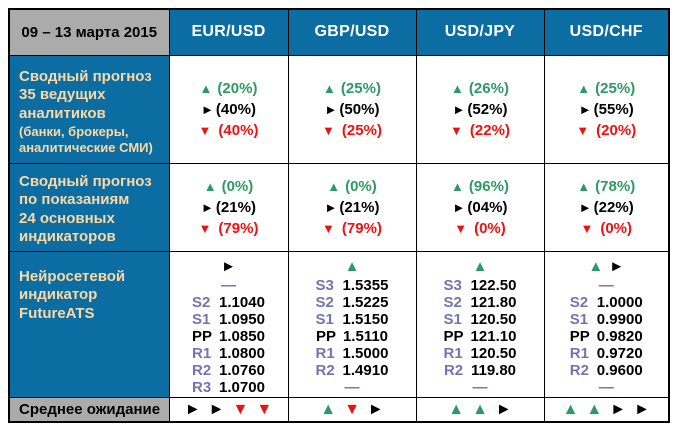 The width and height of the screenshot is (676, 425). I want to click on pivot-level-name: R2, so click(325, 370).